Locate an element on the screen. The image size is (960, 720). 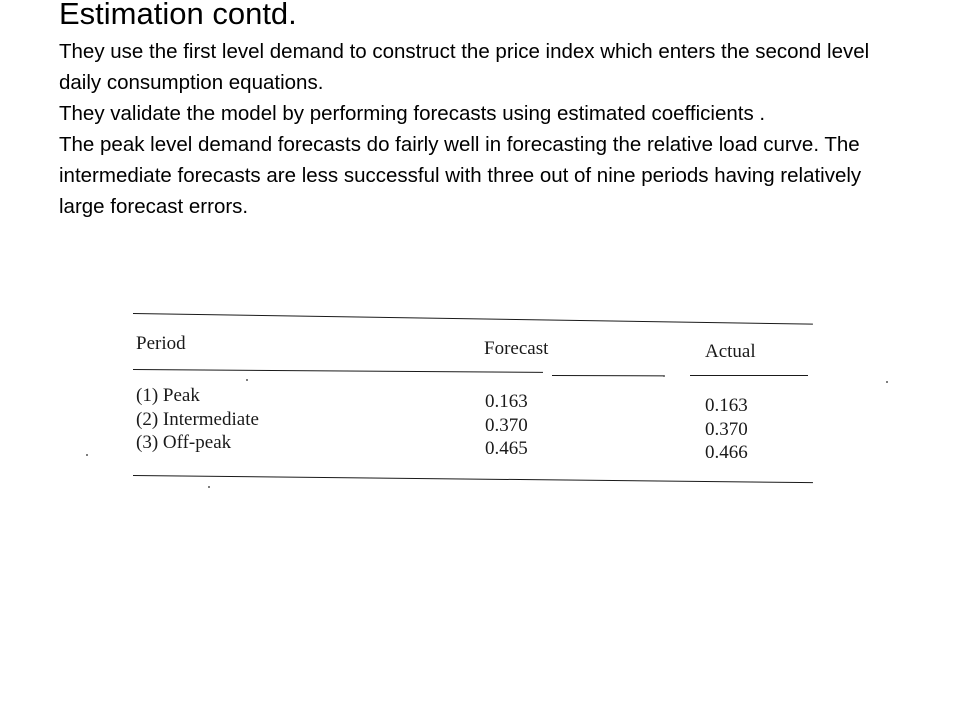
actual-cell: 0.370 is located at coordinates (726, 429).